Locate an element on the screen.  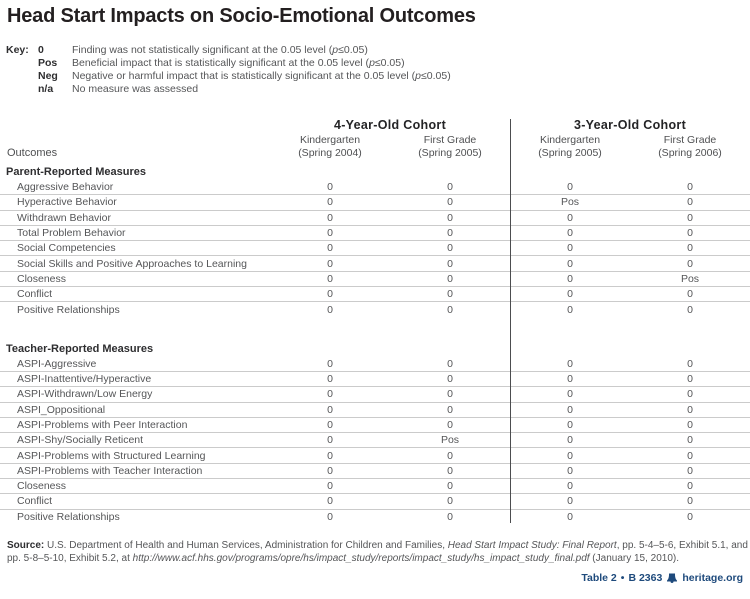
outcomes-column-header: Outcomes is located at coordinates (32, 153).